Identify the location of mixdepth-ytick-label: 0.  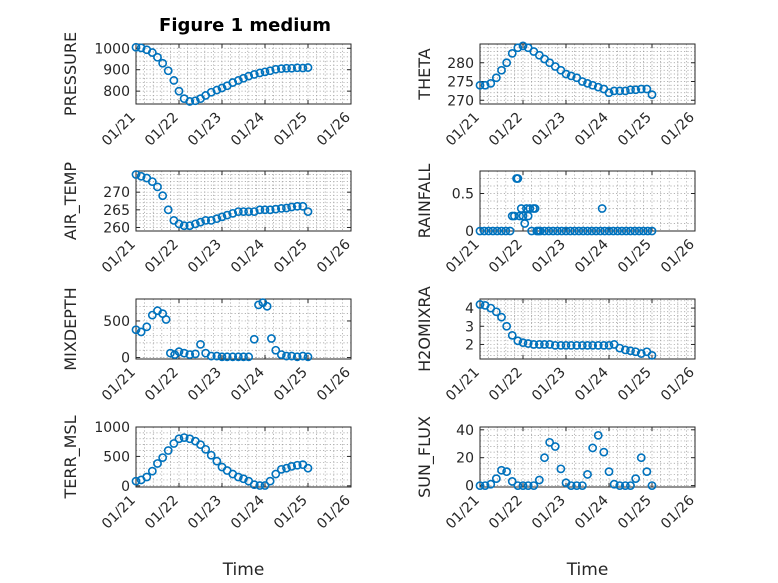
(125, 359).